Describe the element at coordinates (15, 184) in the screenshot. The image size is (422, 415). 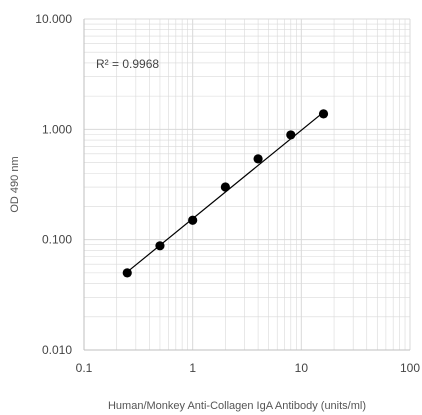
I see `y-axis-label: OD 490 nm` at that location.